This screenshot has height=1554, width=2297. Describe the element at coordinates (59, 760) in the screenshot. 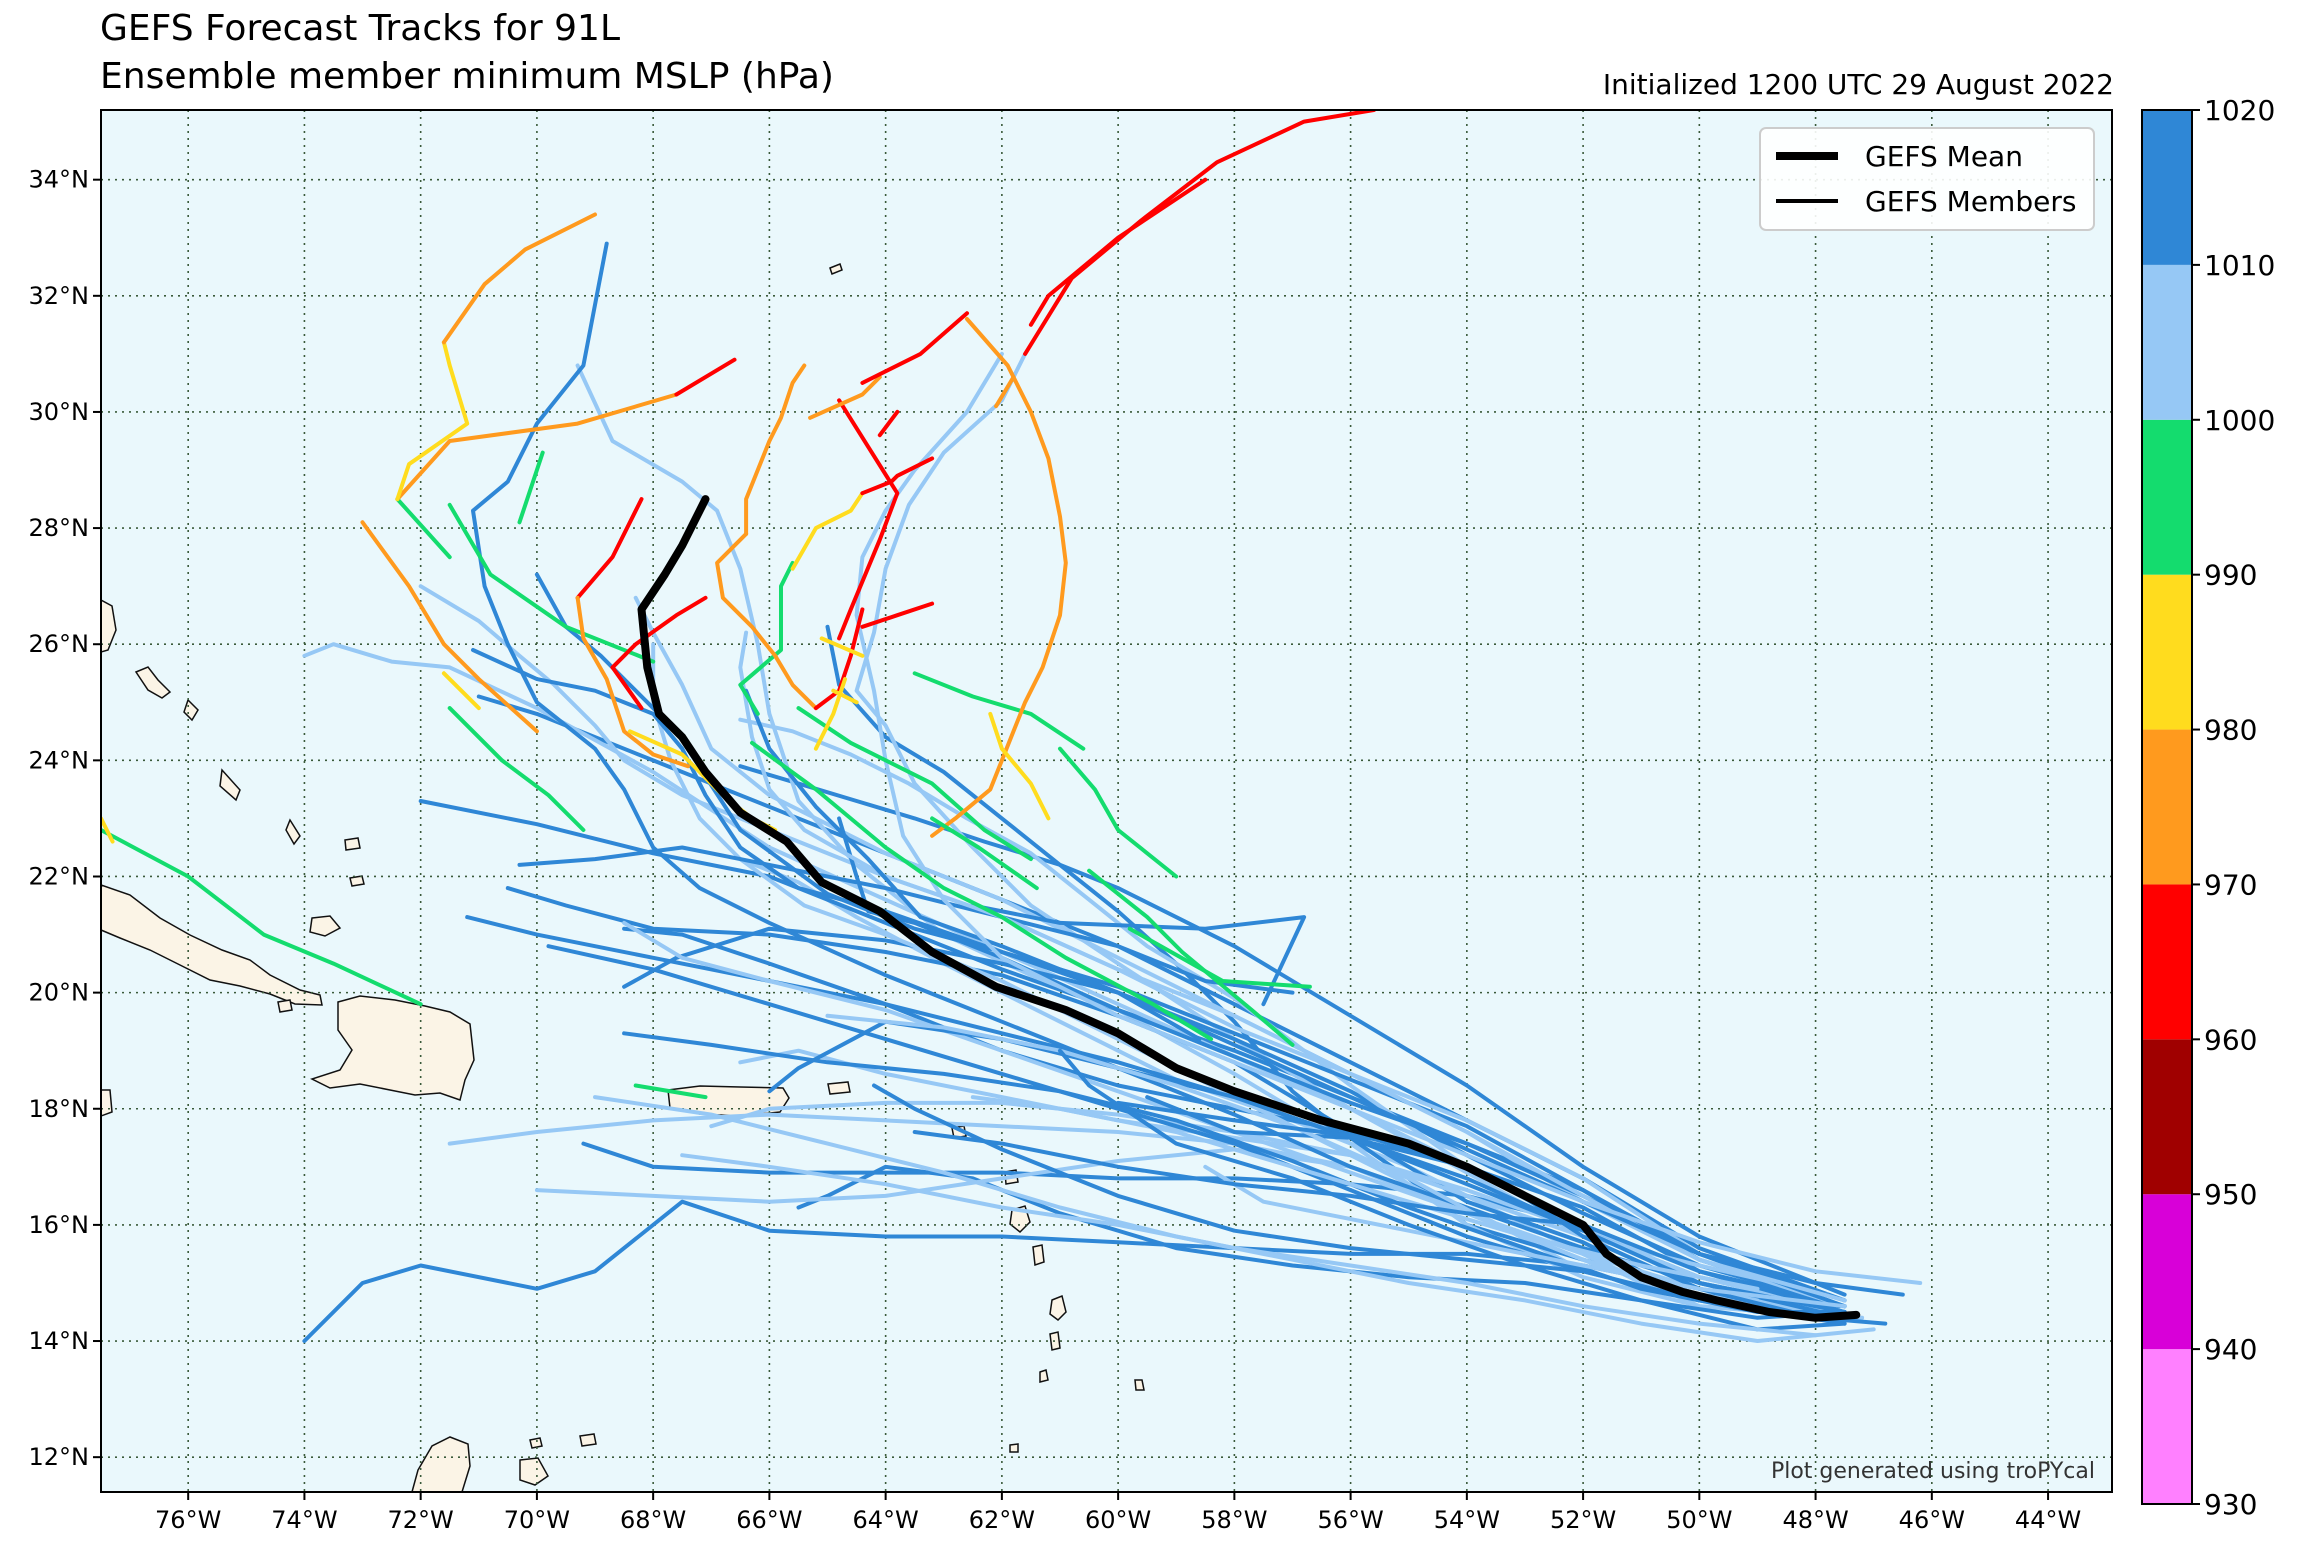

I see `lat-tick-label: 24°N` at that location.